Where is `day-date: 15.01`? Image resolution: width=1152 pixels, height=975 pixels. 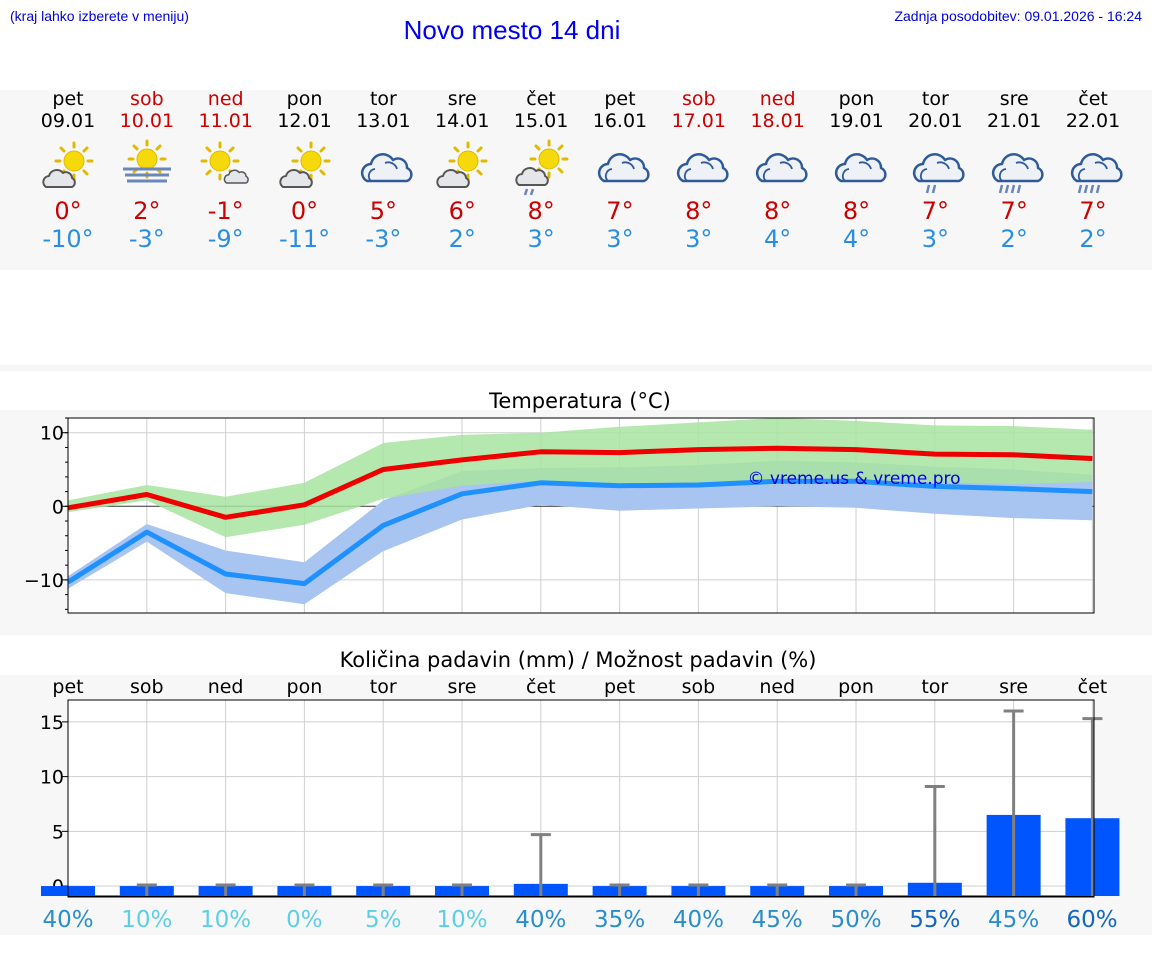 day-date: 15.01 is located at coordinates (541, 121).